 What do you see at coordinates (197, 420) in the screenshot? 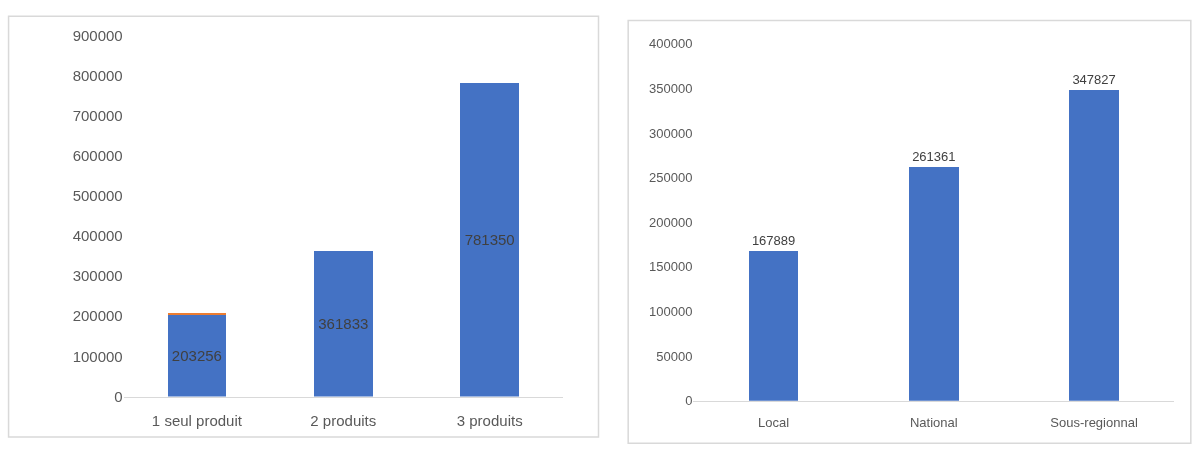
I see `x-tick-label: 1 seul produit` at bounding box center [197, 420].